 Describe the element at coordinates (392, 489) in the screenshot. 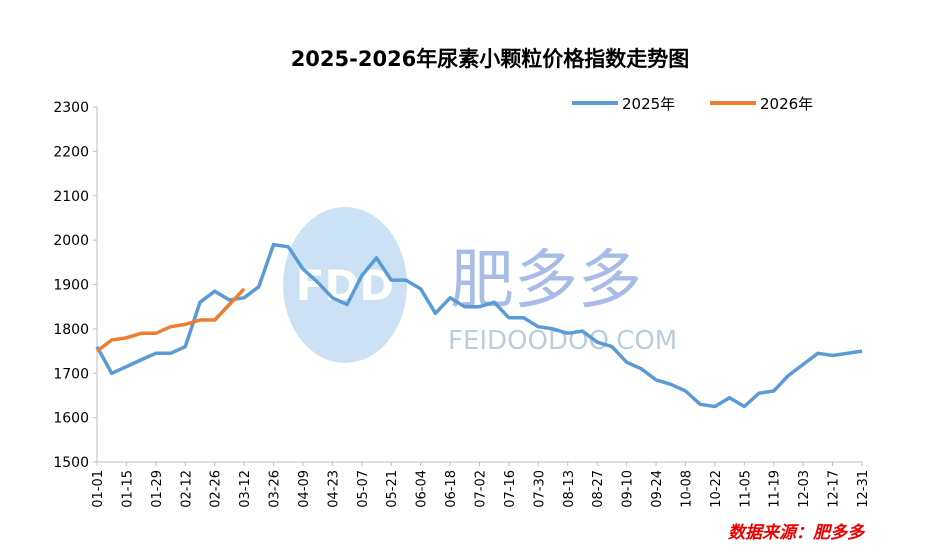

I see `x-tick-label: 05-21` at that location.